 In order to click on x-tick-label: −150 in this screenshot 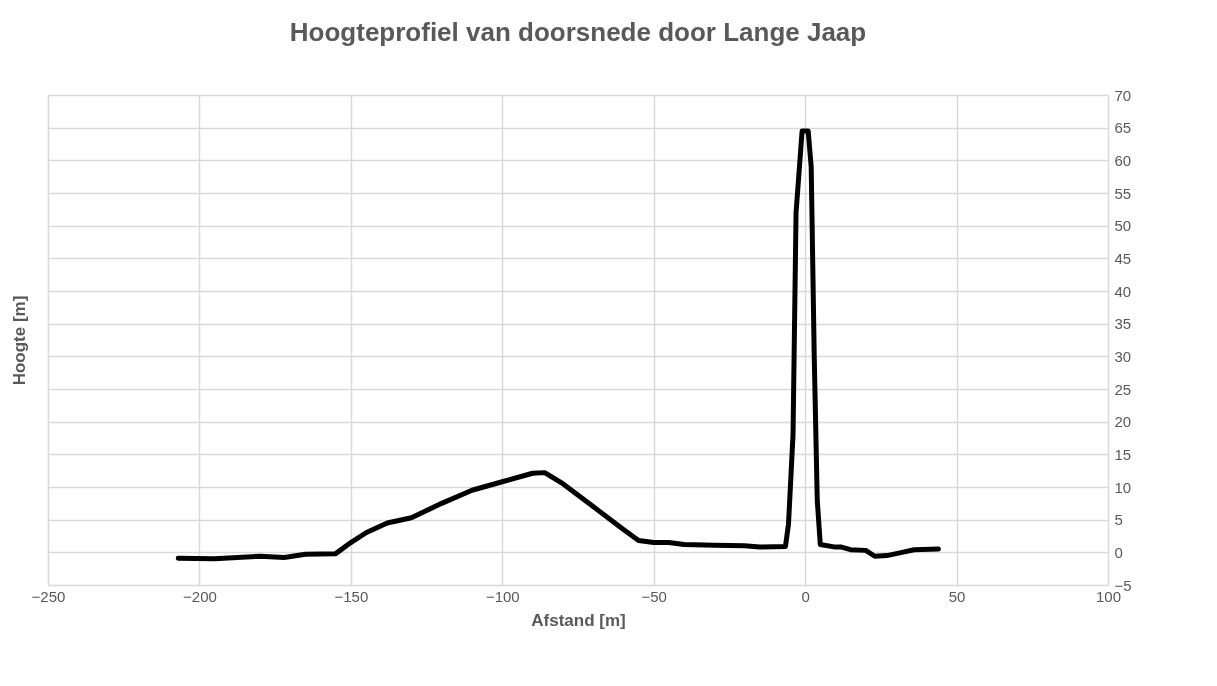, I will do `click(351, 596)`.